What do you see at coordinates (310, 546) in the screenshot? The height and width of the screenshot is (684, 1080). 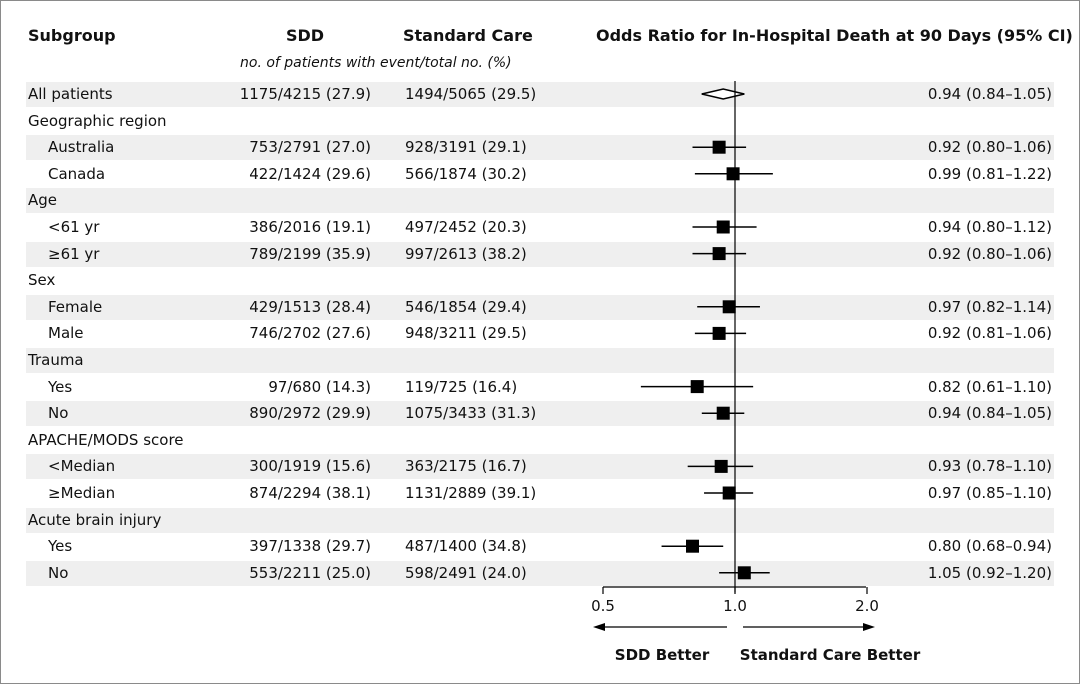 I see `sdd-value: 397/1338 (29.7)` at bounding box center [310, 546].